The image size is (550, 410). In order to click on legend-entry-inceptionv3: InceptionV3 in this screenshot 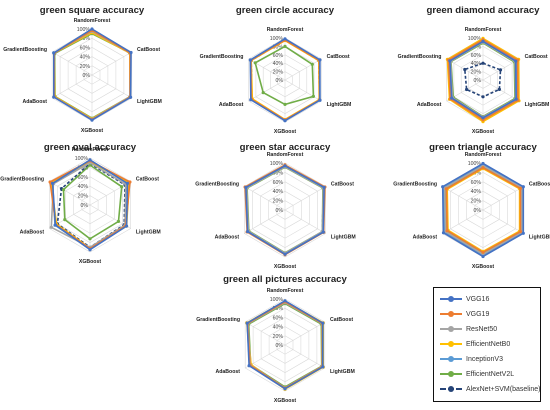, I will do `click(471, 359)`.